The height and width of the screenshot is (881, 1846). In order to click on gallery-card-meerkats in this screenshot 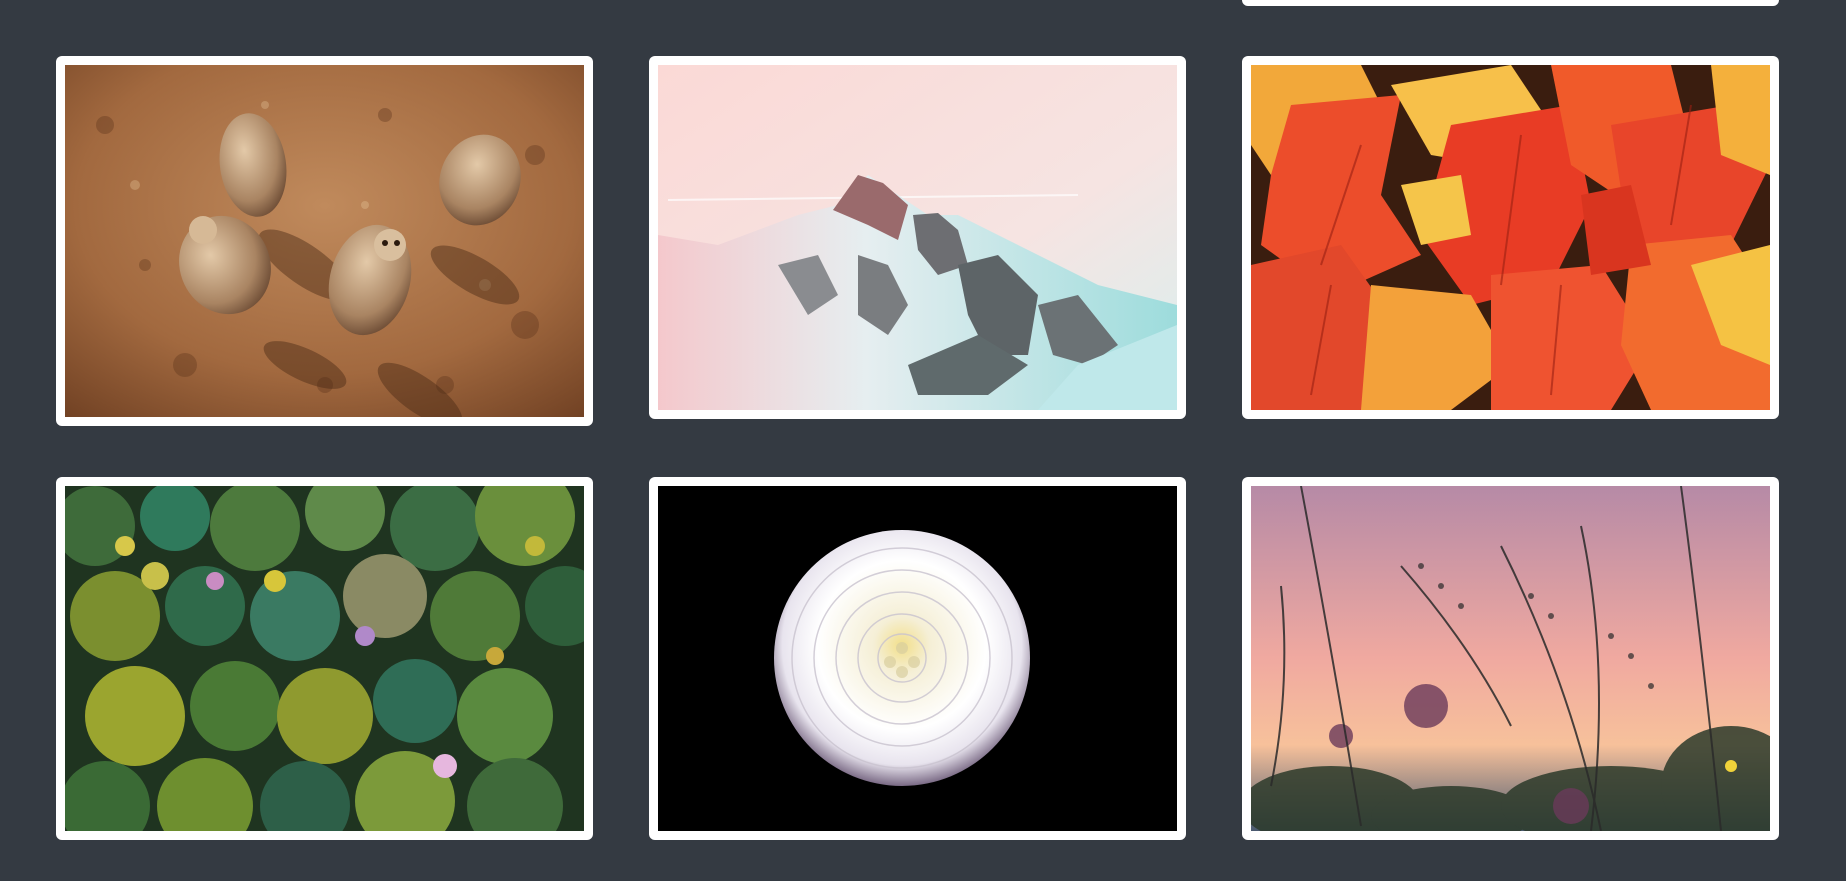, I will do `click(324, 241)`.